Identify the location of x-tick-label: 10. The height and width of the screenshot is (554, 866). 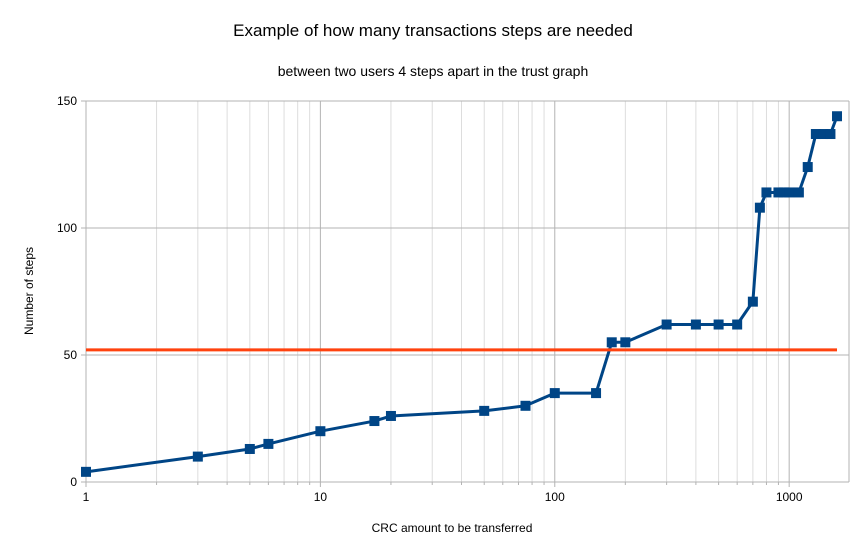
(321, 497).